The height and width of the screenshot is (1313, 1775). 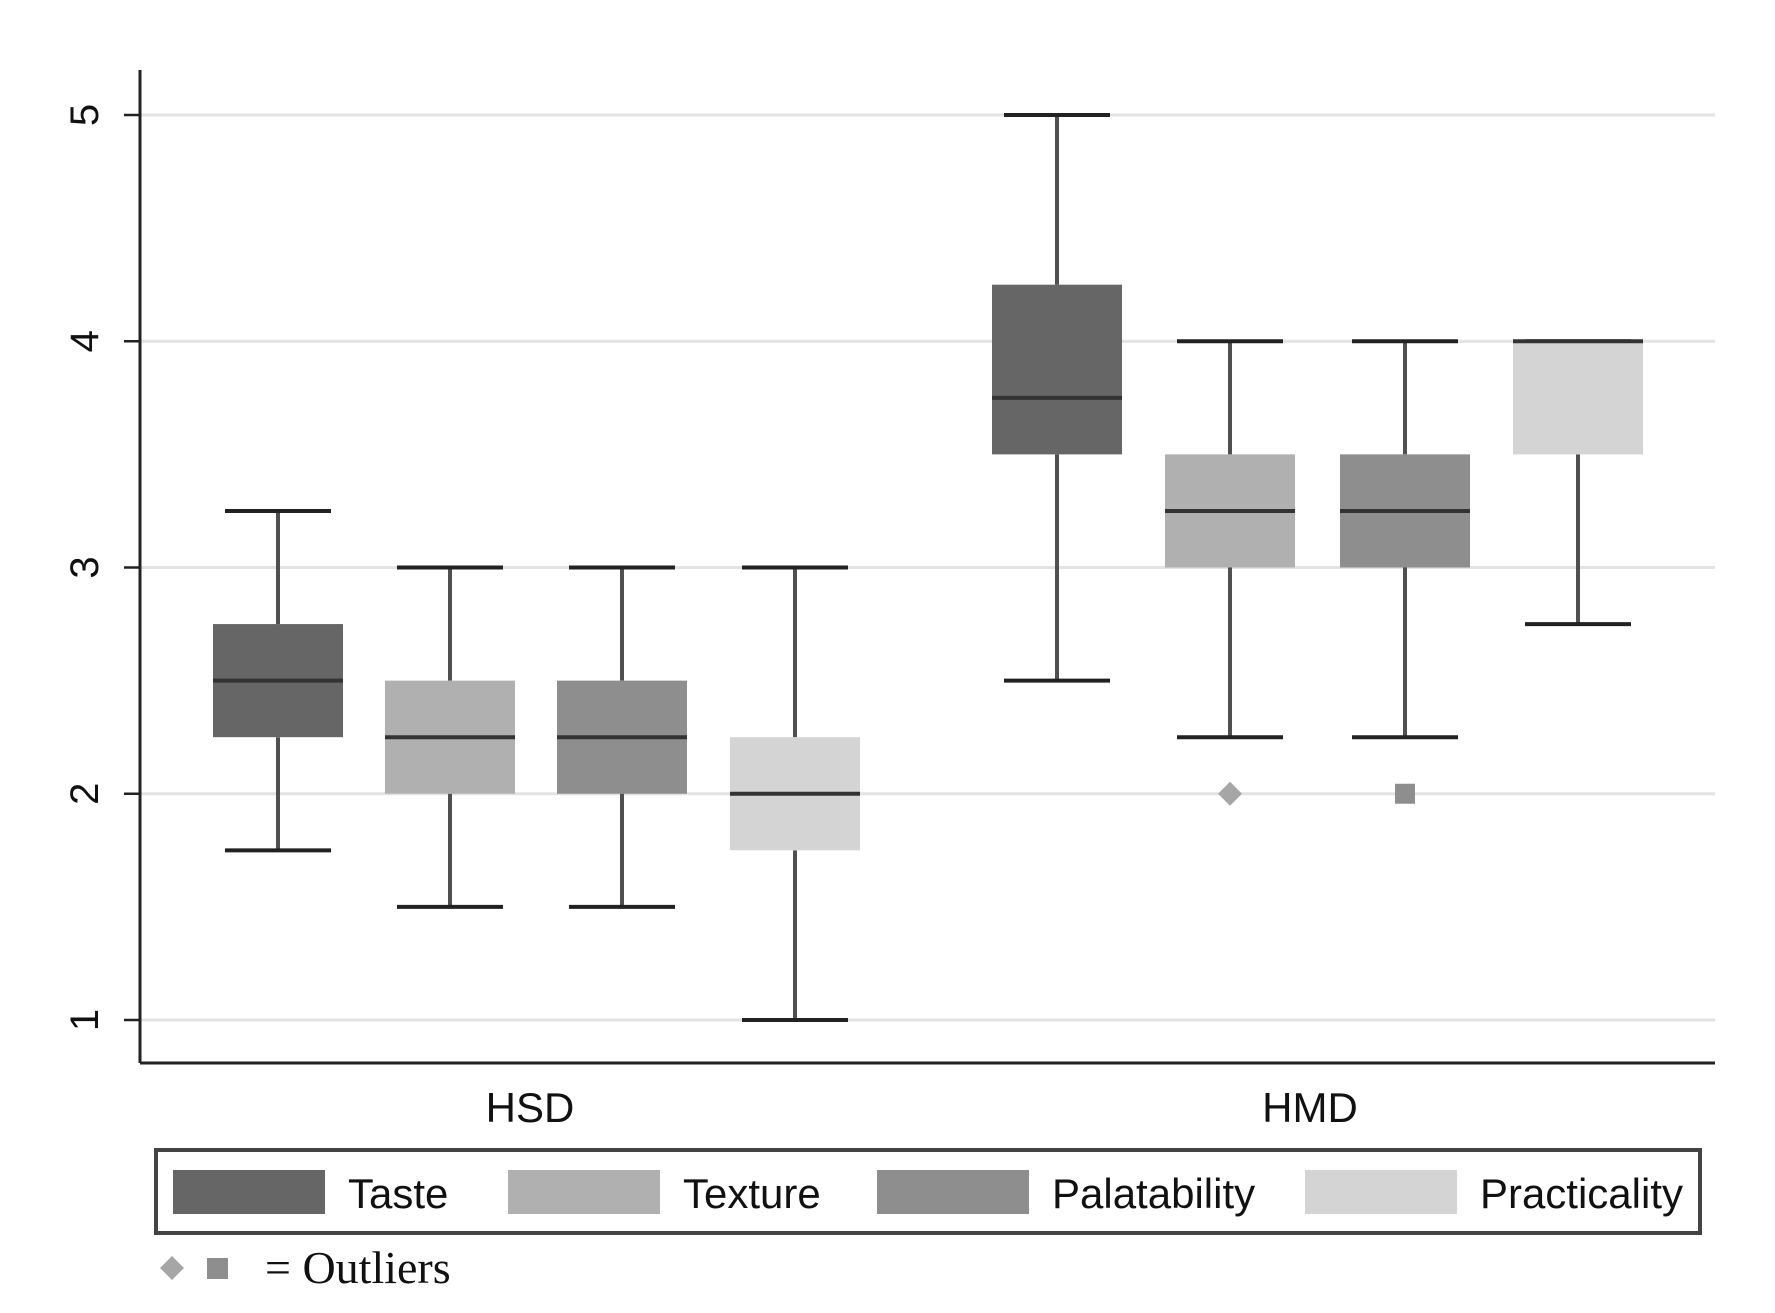 What do you see at coordinates (752, 1193) in the screenshot?
I see `legend-label-texture: Texture` at bounding box center [752, 1193].